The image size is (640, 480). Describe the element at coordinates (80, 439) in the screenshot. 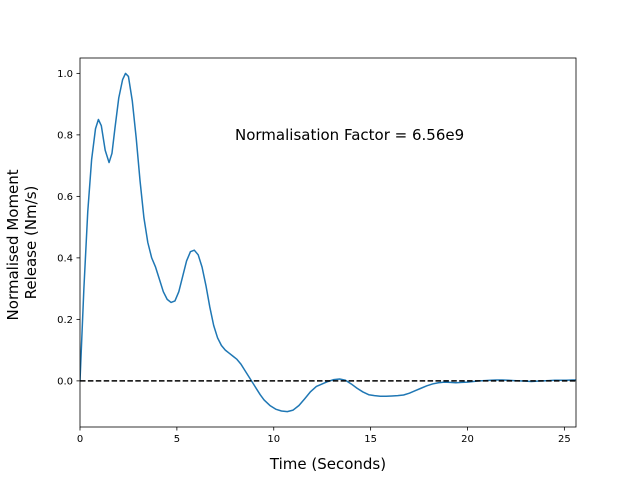

I see `x-tick-label: 0` at that location.